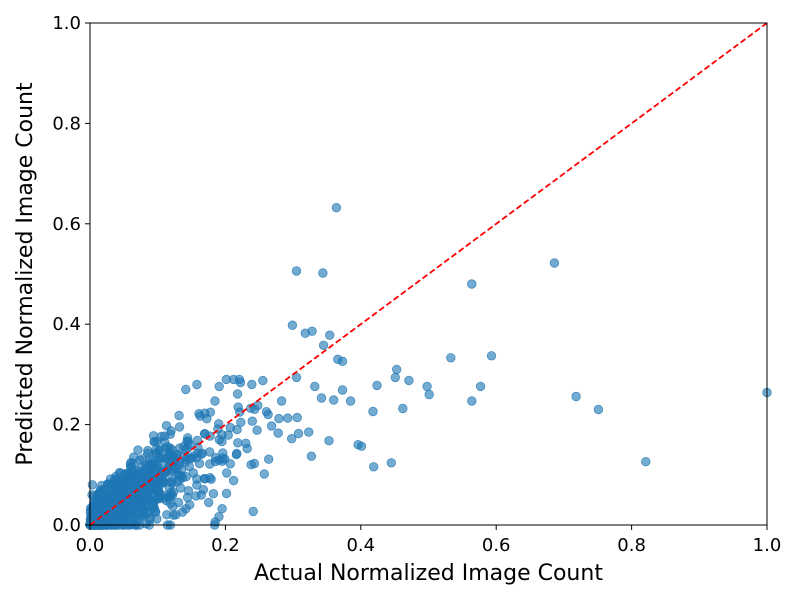  I want to click on x-axis-ticks: 0.0 0.2 0.4 0.6 0.8 1.0, so click(429, 540).